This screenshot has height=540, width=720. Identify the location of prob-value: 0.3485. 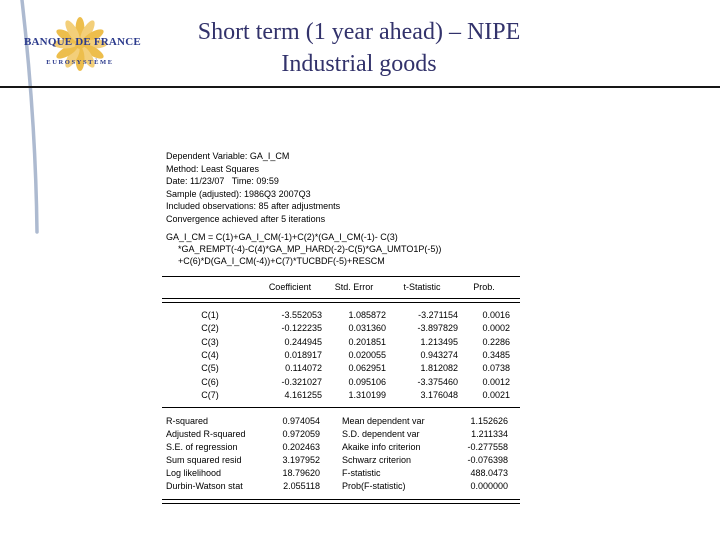
(496, 355).